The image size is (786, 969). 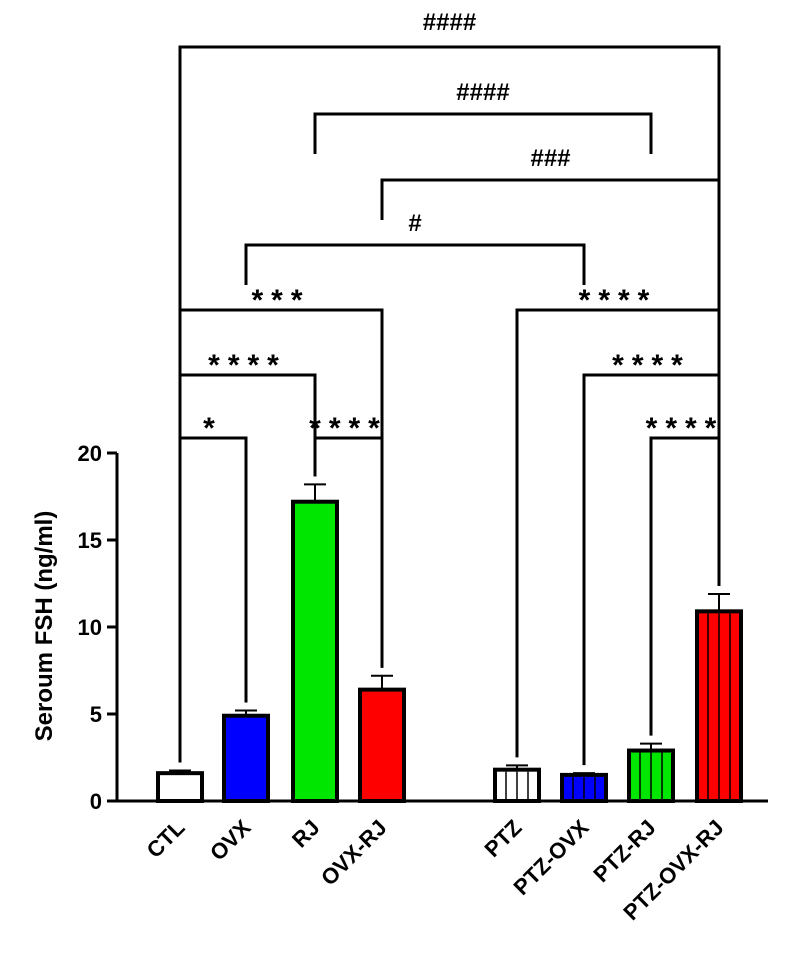 What do you see at coordinates (166, 839) in the screenshot?
I see `x-tick-label-ctl: CTL` at bounding box center [166, 839].